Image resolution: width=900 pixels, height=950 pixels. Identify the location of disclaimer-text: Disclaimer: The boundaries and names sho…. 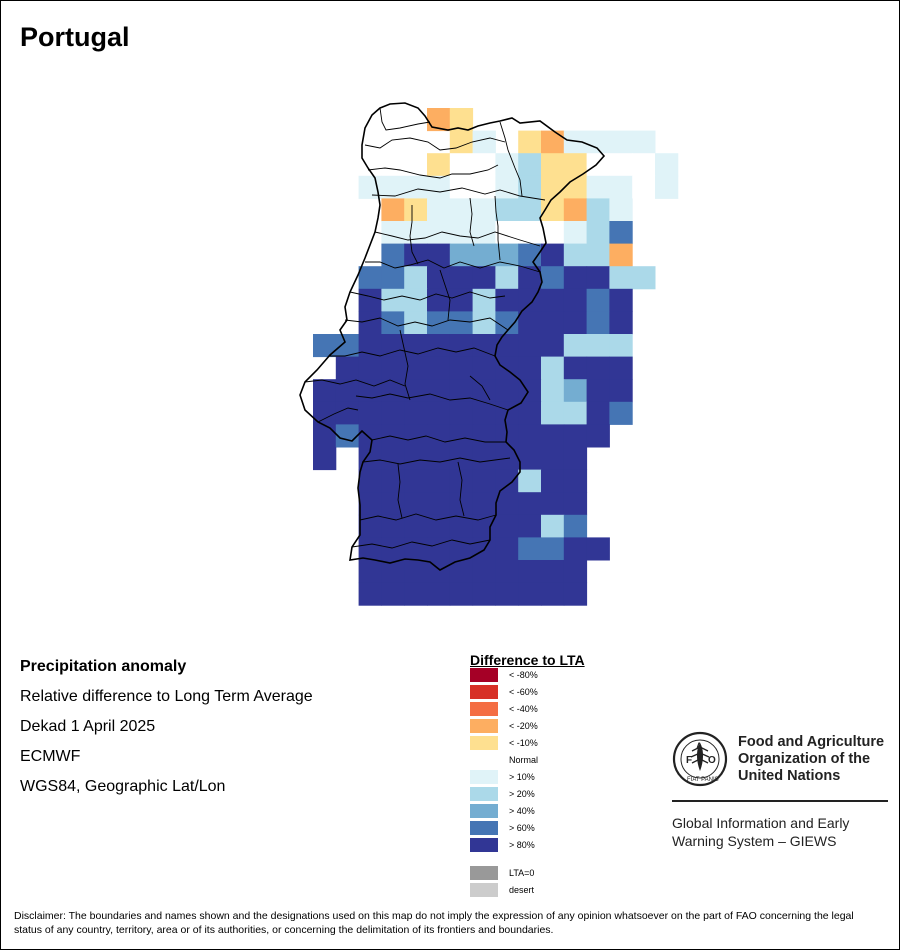
(434, 923).